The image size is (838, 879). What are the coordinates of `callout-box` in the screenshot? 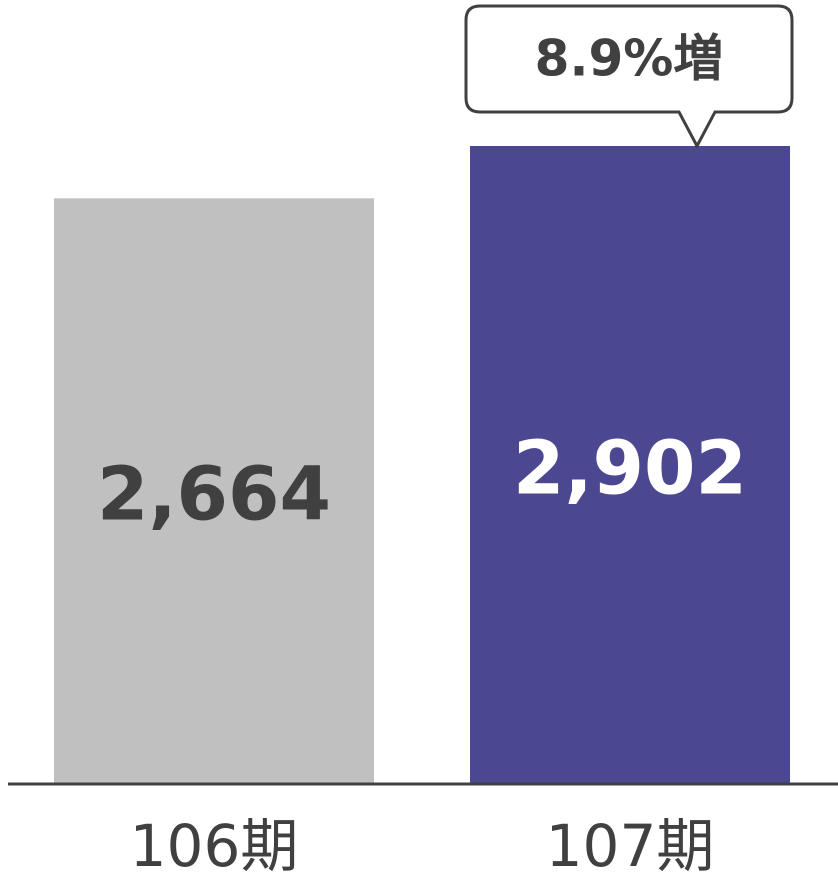 It's located at (629, 77).